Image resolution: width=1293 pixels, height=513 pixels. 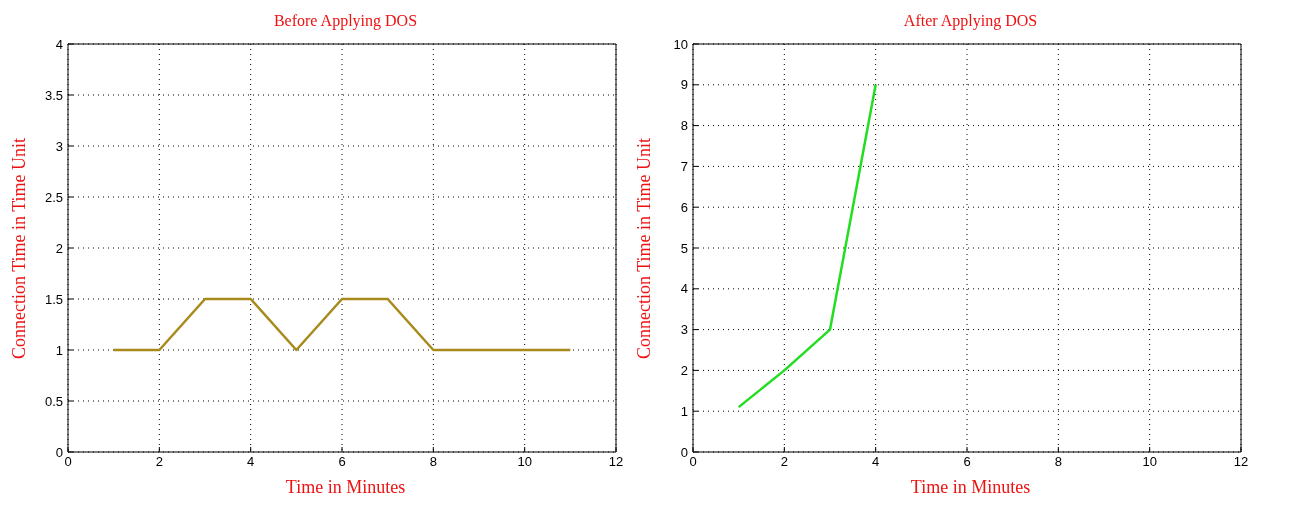 I want to click on chart-title: After Applying DOS, so click(x=970, y=21).